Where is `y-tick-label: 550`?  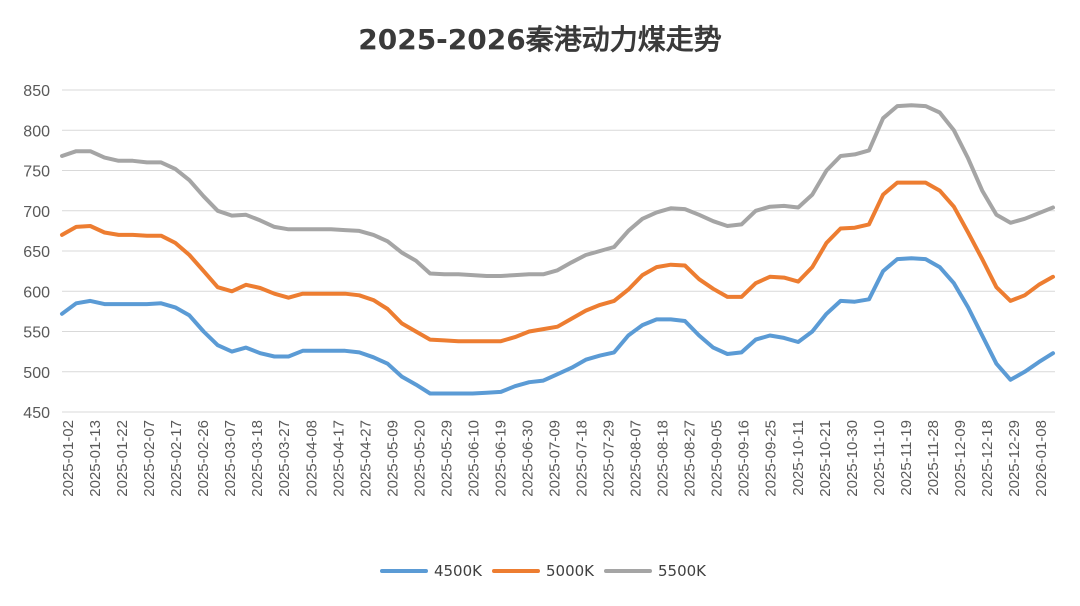 y-tick-label: 550 is located at coordinates (36, 333).